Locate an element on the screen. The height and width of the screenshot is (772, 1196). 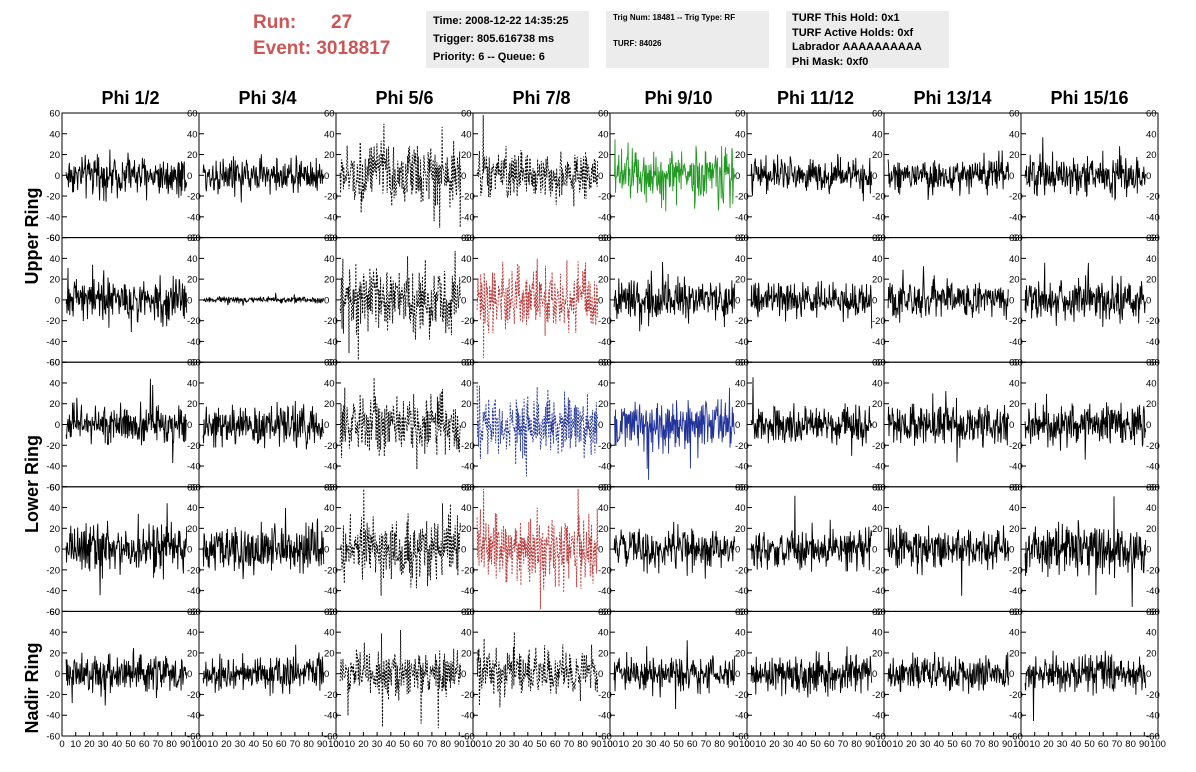
ring-label: Lower Ring is located at coordinates (32, 484).